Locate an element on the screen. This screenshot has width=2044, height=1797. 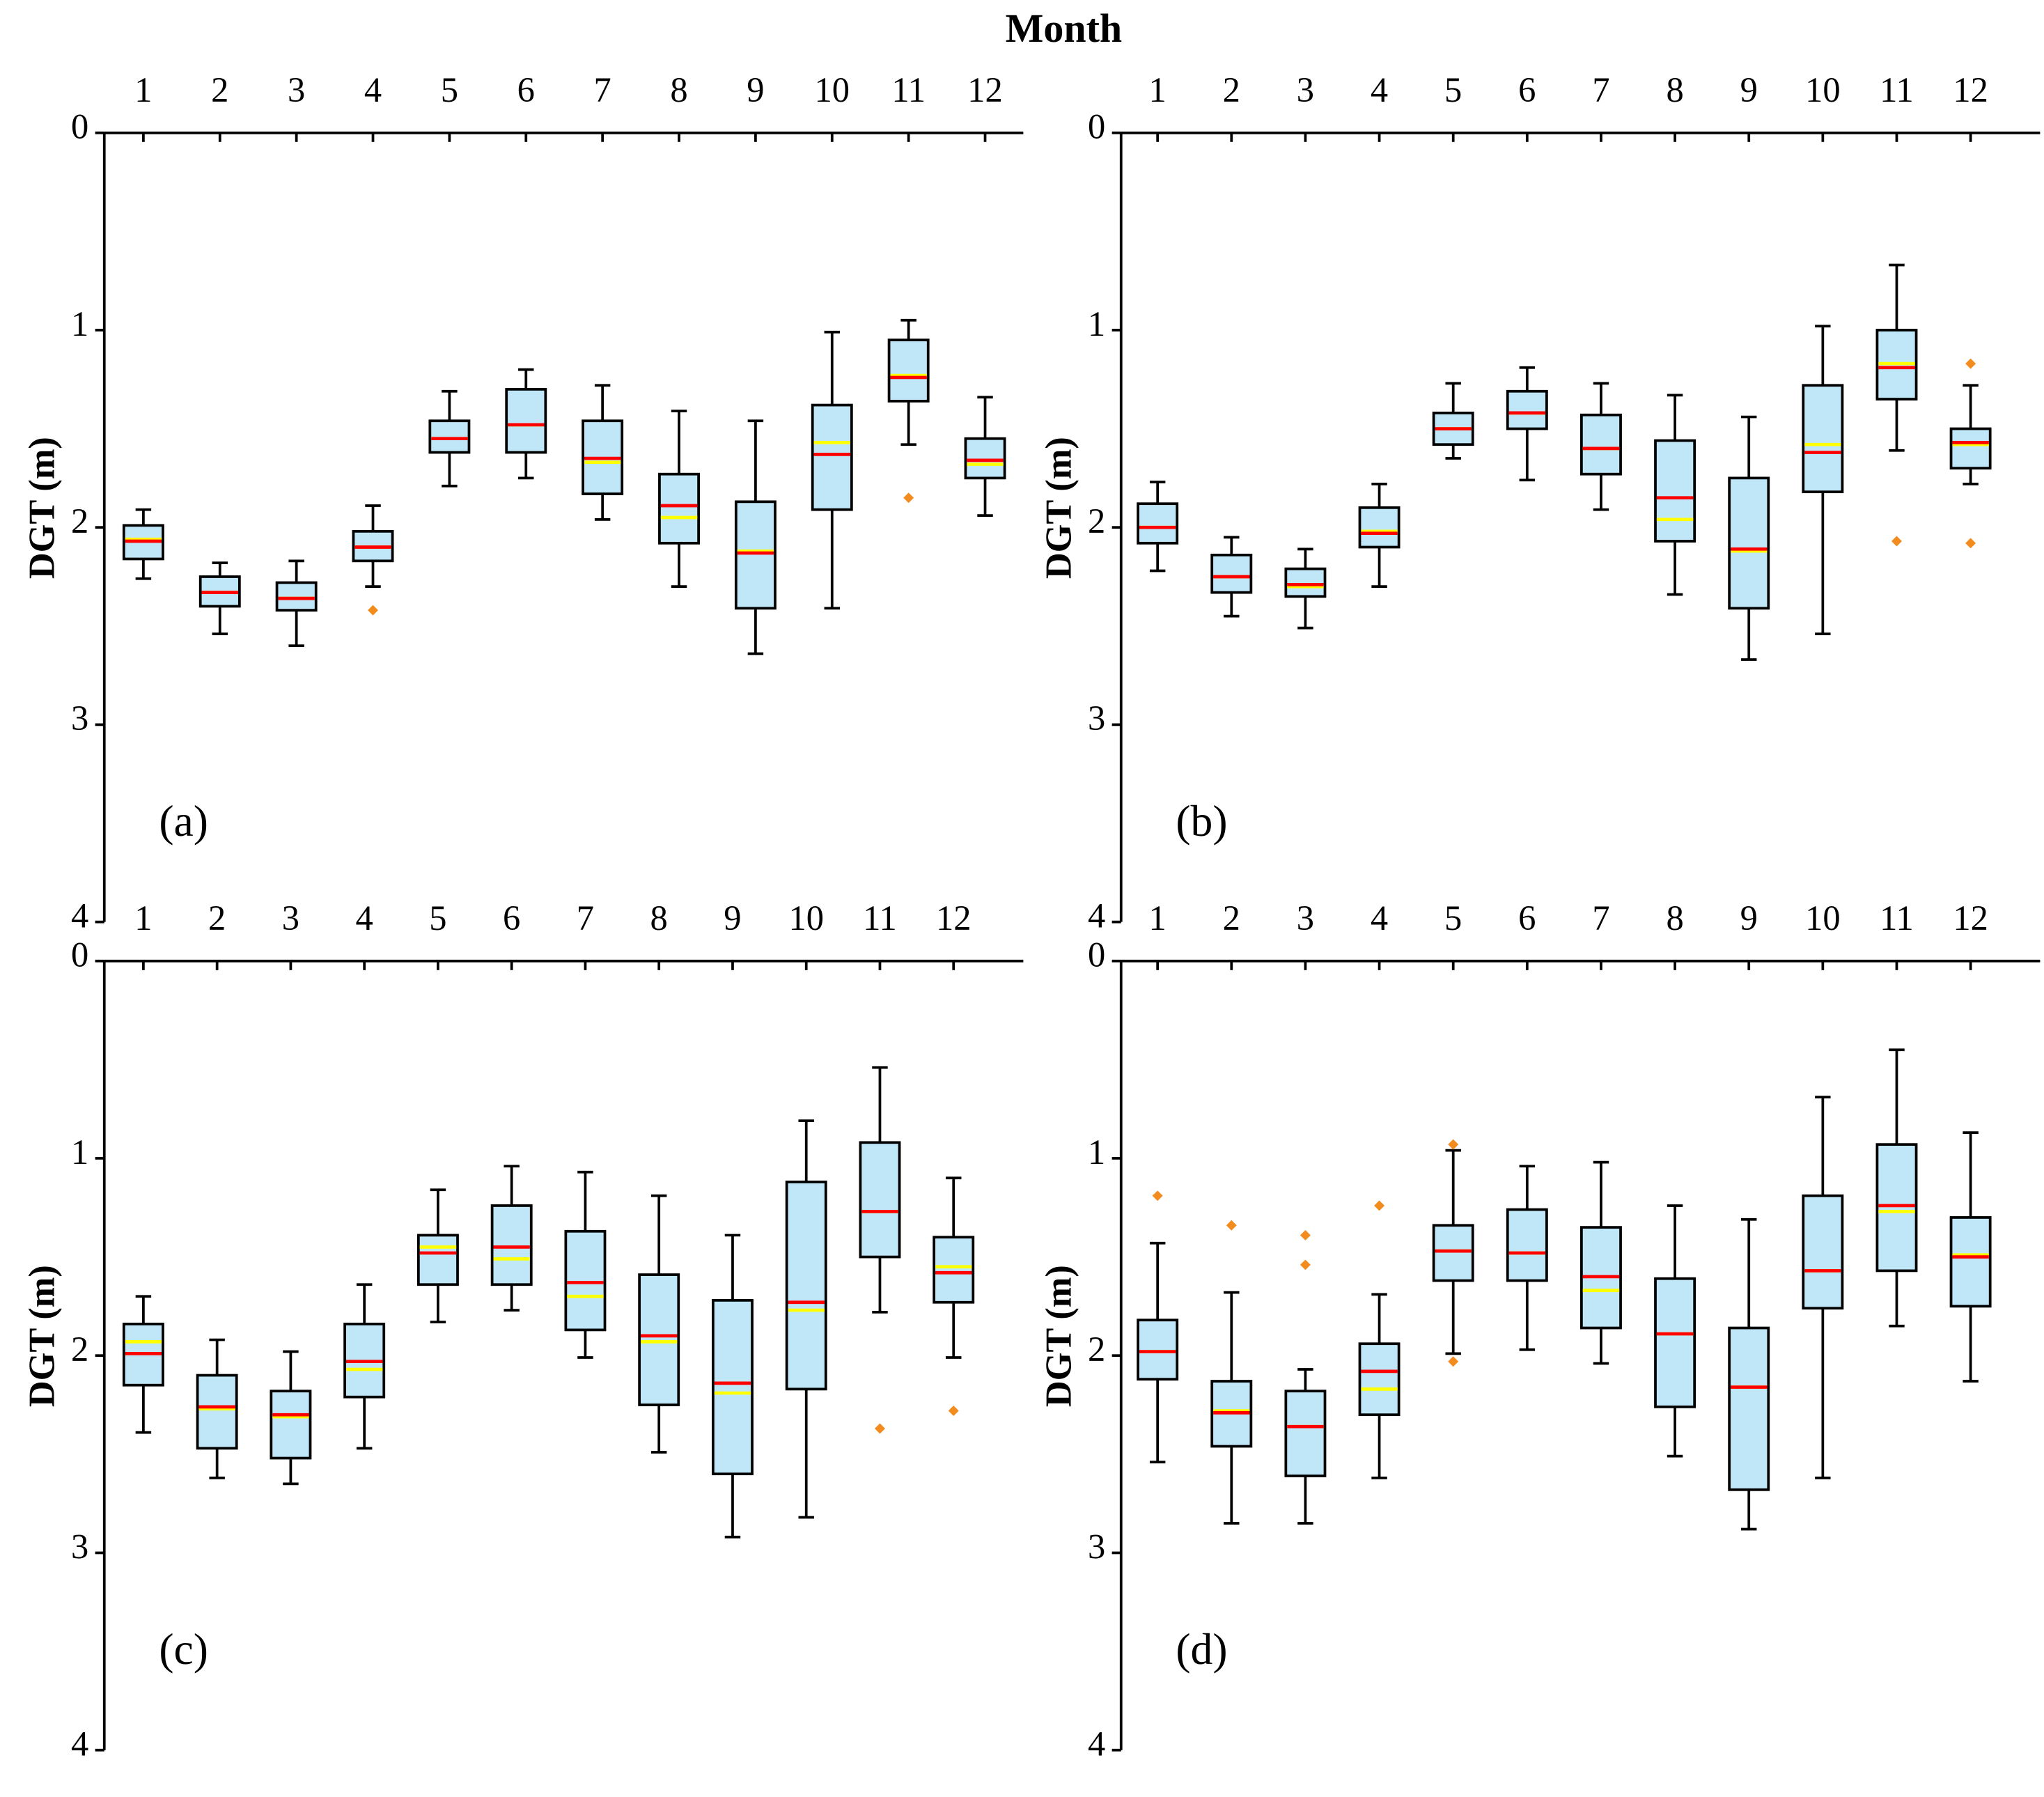
chart-title: Month is located at coordinates (1064, 28).